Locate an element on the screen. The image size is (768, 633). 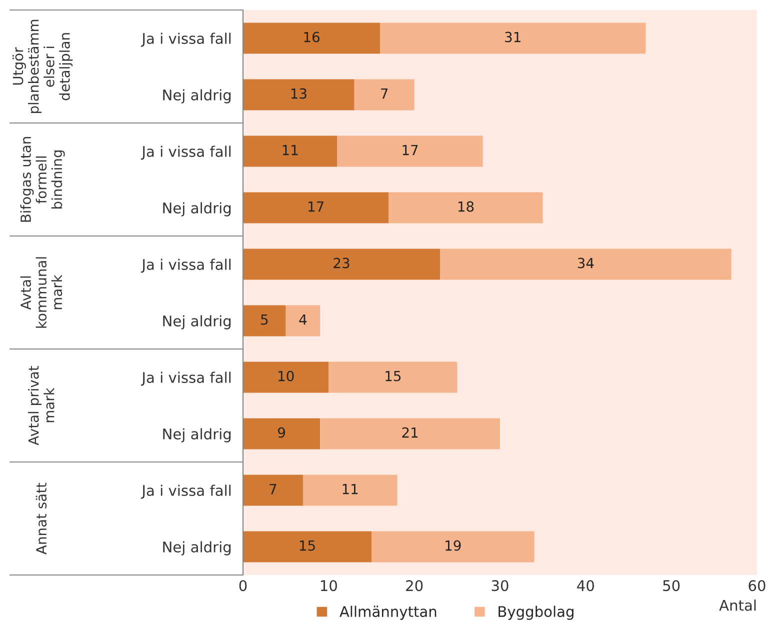
data-label: 13 is located at coordinates (298, 93).